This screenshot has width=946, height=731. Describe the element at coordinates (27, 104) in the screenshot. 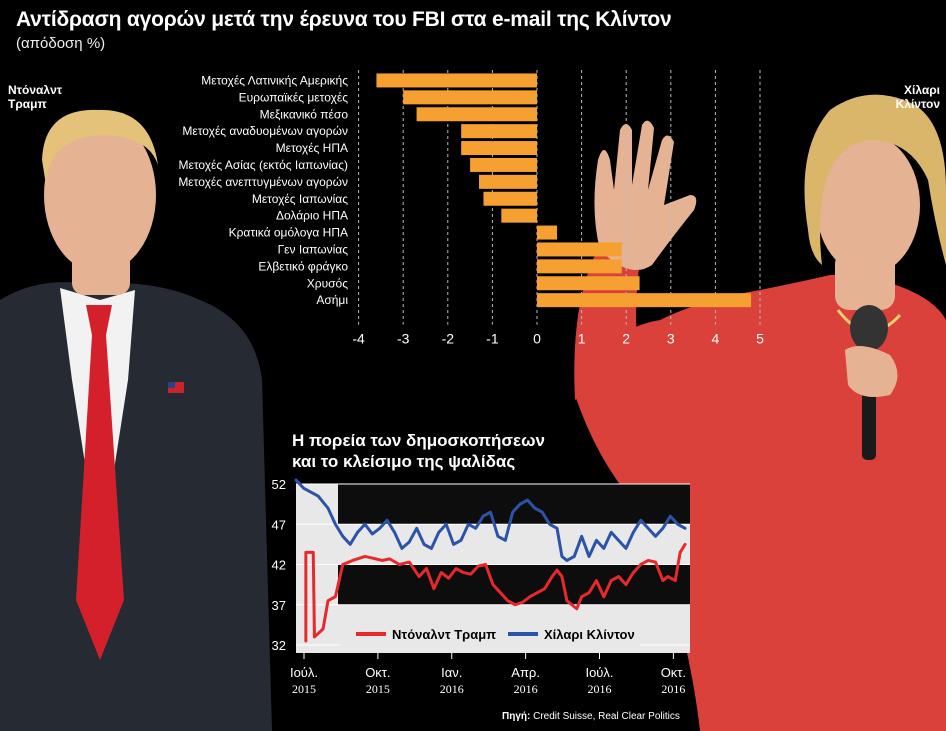

I see `trump-last-name: Τραμπ` at that location.